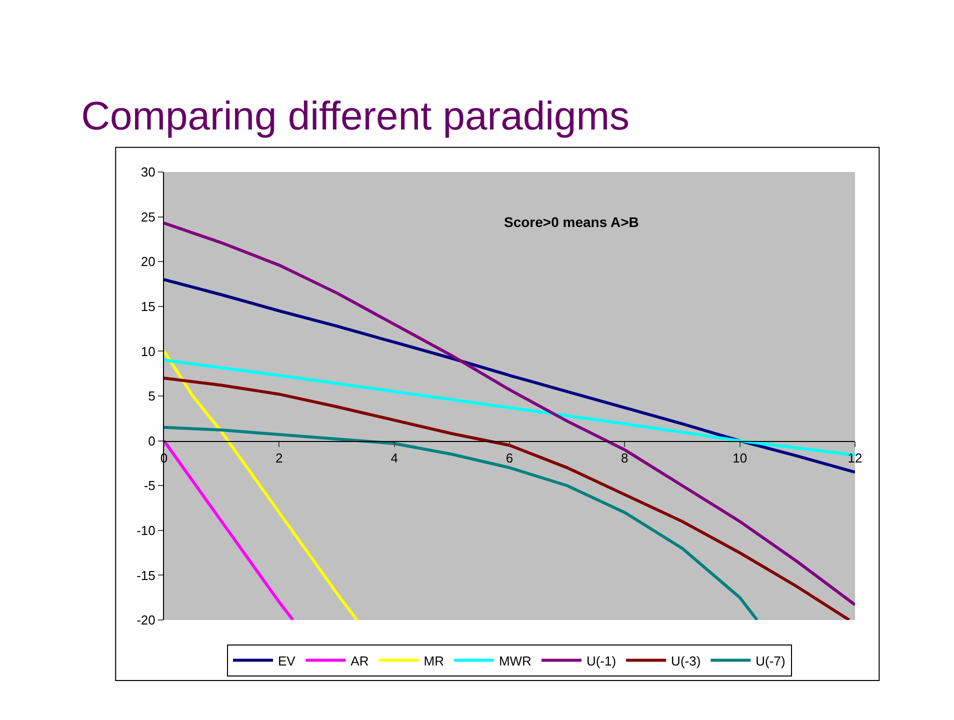 The width and height of the screenshot is (954, 720). What do you see at coordinates (150, 486) in the screenshot?
I see `y-tick-label: -5` at bounding box center [150, 486].